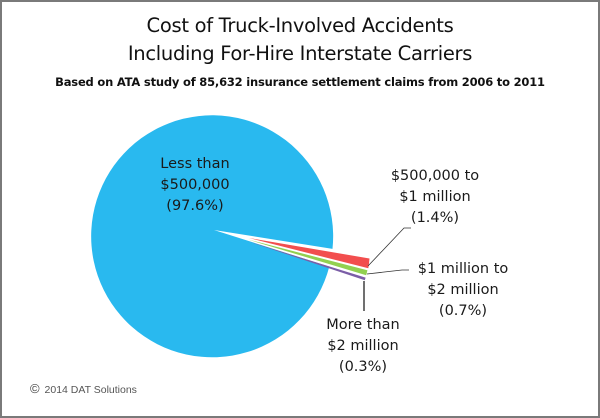 The image size is (600, 418). I want to click on label-500k-to-1m: $500,000 to $1 million (1.4%), so click(435, 197).